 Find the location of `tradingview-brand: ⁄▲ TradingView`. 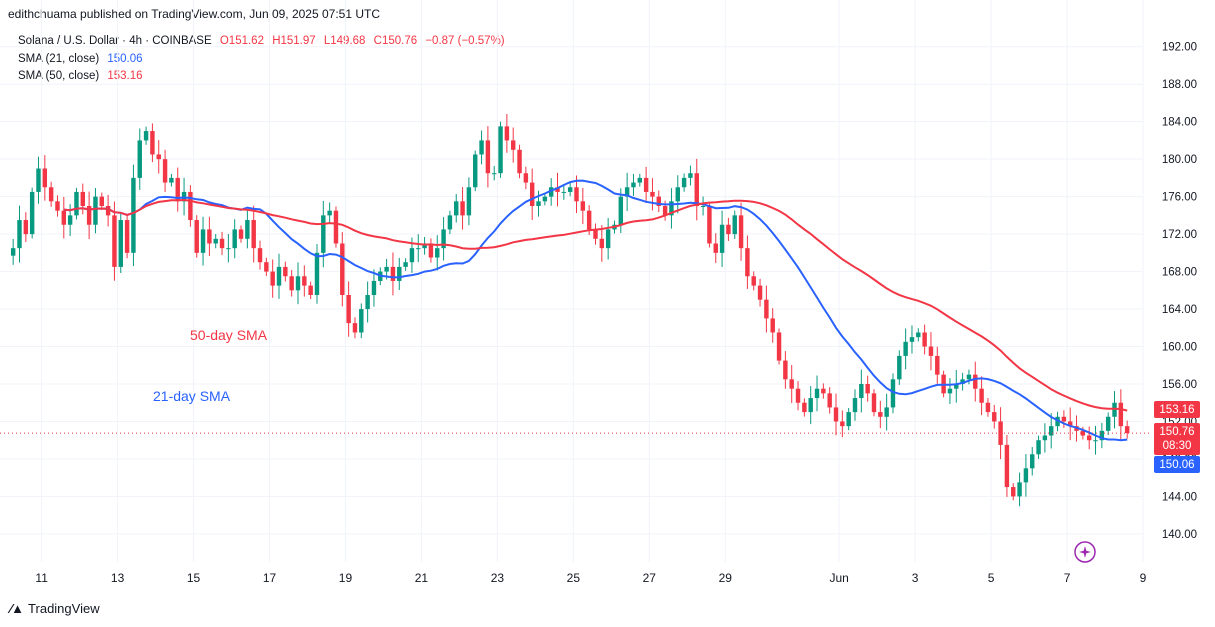

tradingview-brand: ⁄▲ TradingView is located at coordinates (55, 608).